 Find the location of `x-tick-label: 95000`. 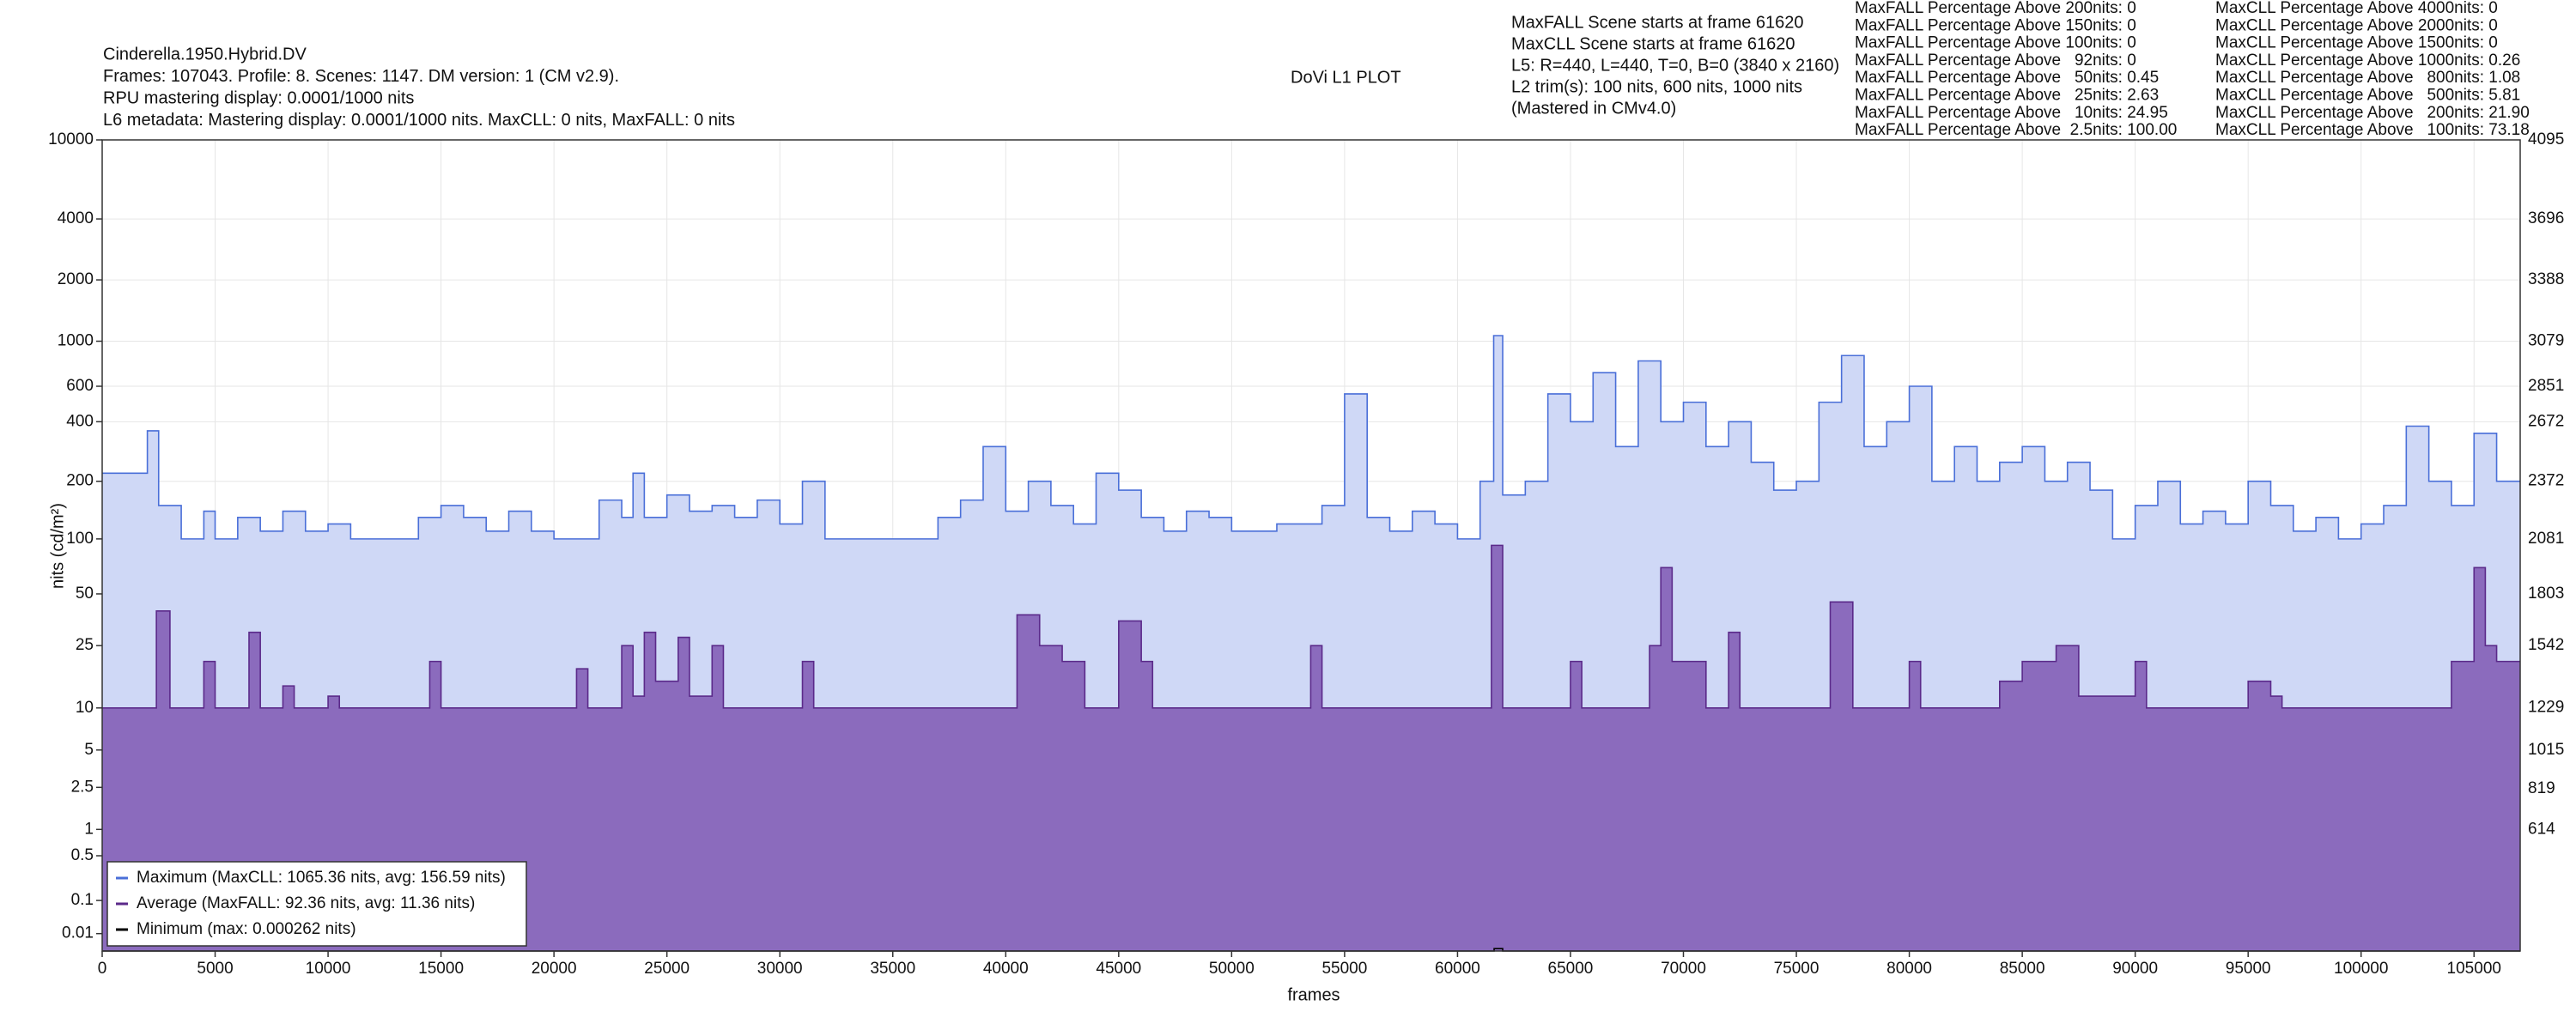

x-tick-label: 95000 is located at coordinates (2248, 969).